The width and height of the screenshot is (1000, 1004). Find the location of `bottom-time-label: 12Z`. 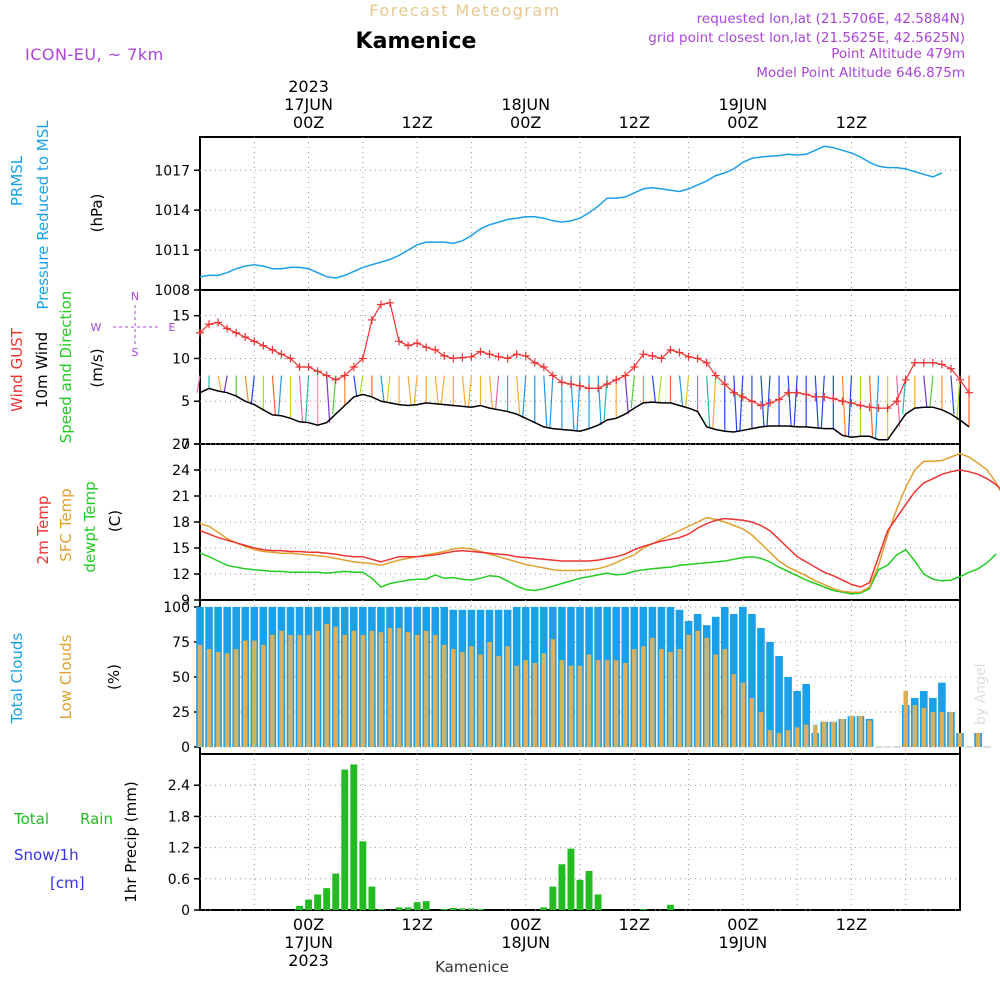

bottom-time-label: 12Z is located at coordinates (634, 924).